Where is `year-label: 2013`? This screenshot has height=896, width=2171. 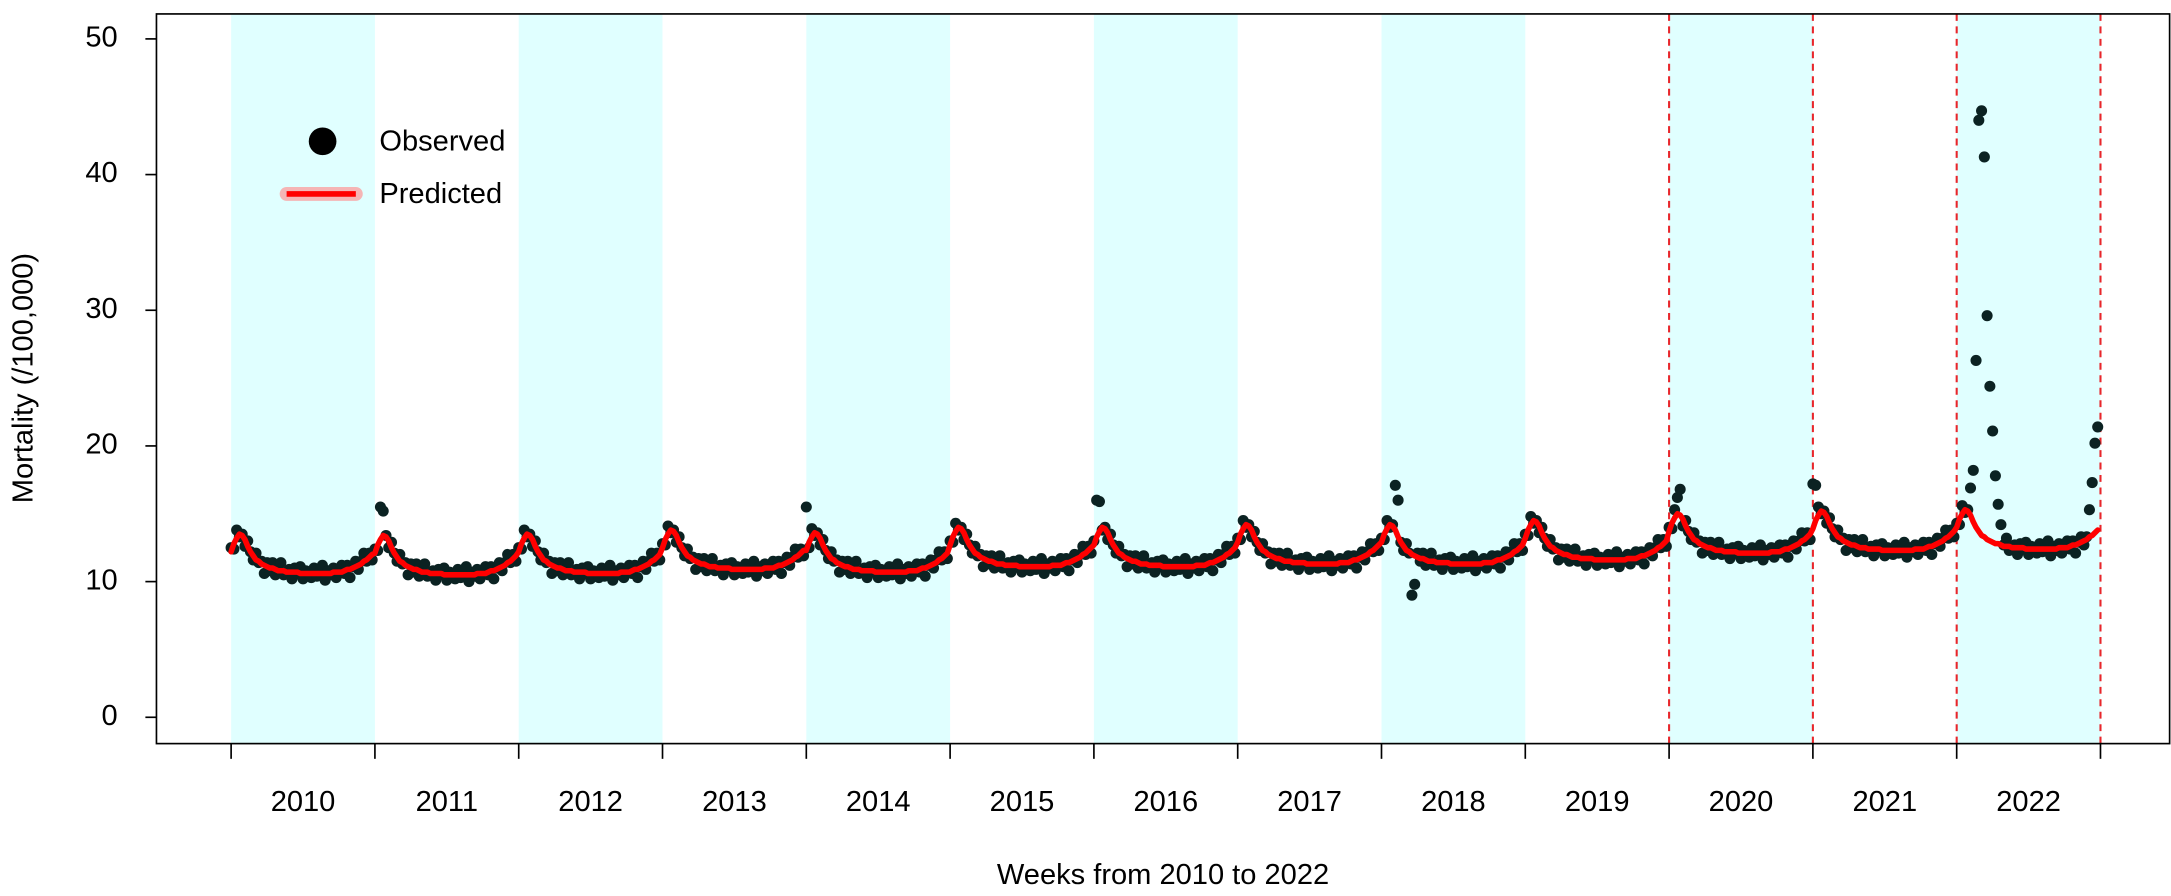 year-label: 2013 is located at coordinates (734, 802).